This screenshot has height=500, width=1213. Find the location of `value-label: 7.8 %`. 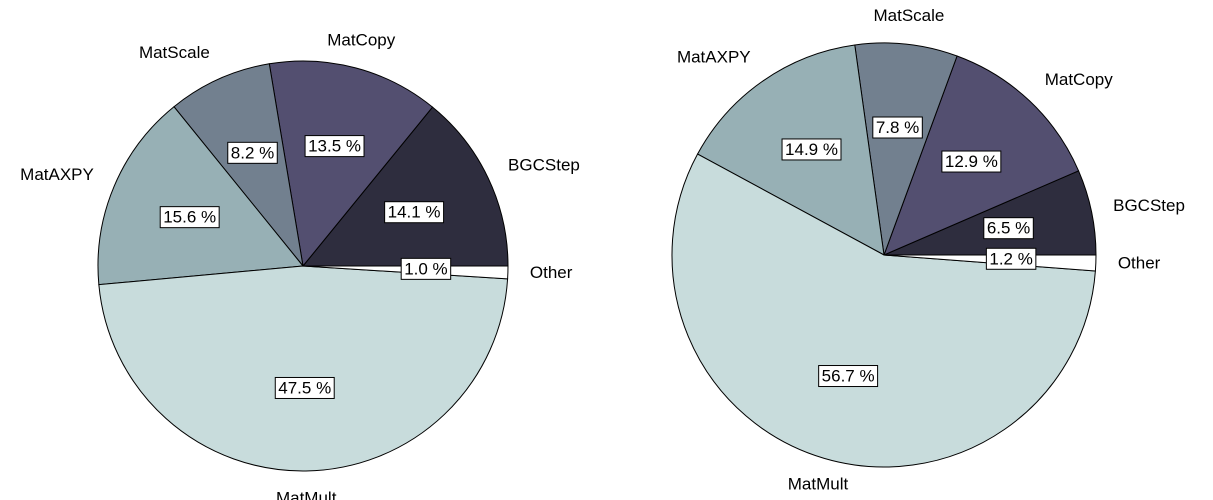

value-label: 7.8 % is located at coordinates (897, 127).